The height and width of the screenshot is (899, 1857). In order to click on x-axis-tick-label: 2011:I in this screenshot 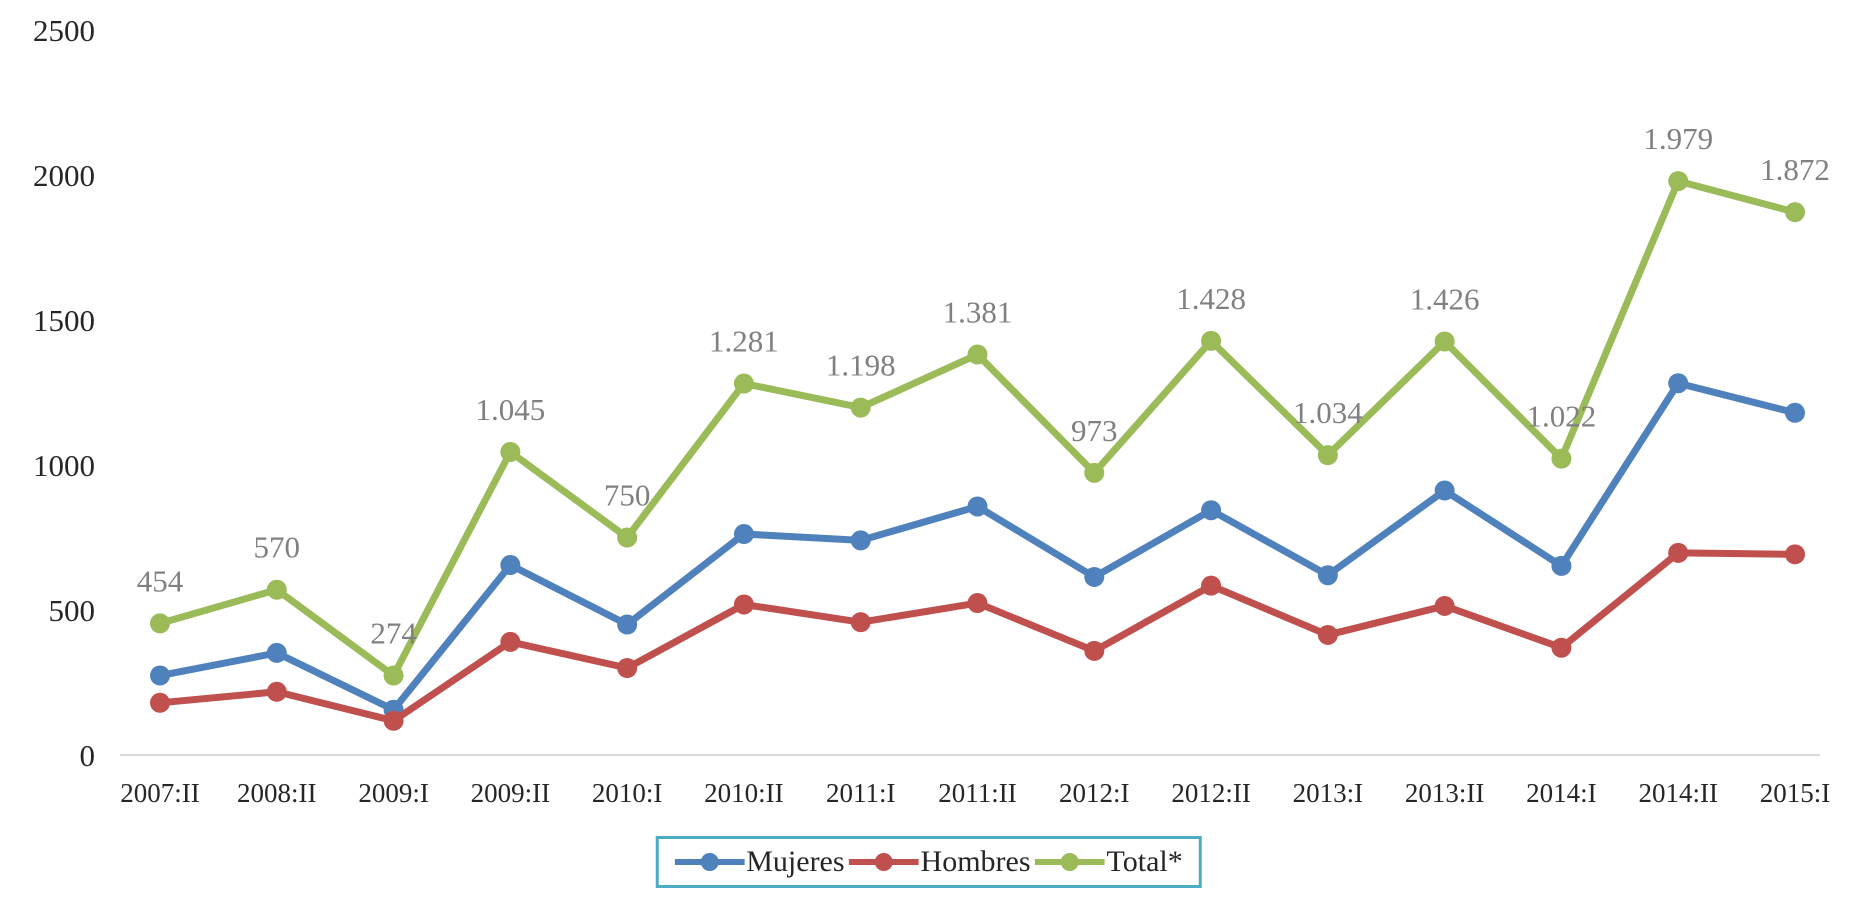, I will do `click(861, 793)`.